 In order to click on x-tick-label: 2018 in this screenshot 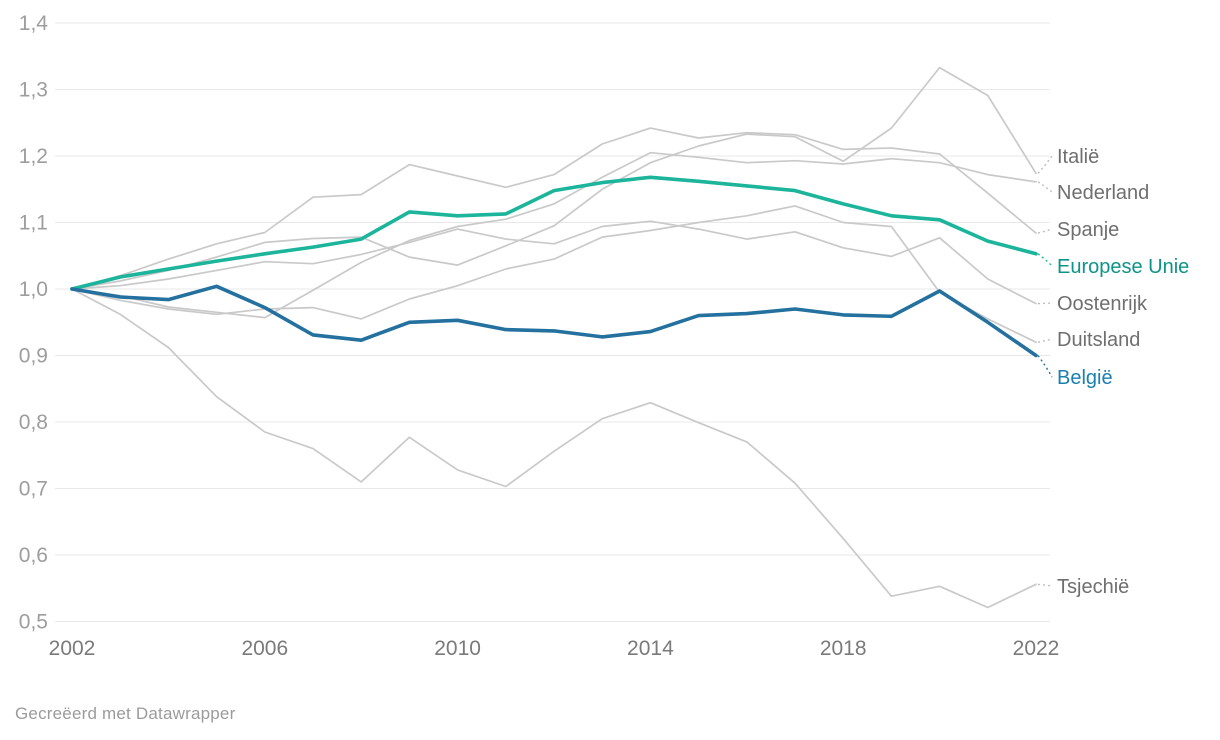, I will do `click(843, 648)`.